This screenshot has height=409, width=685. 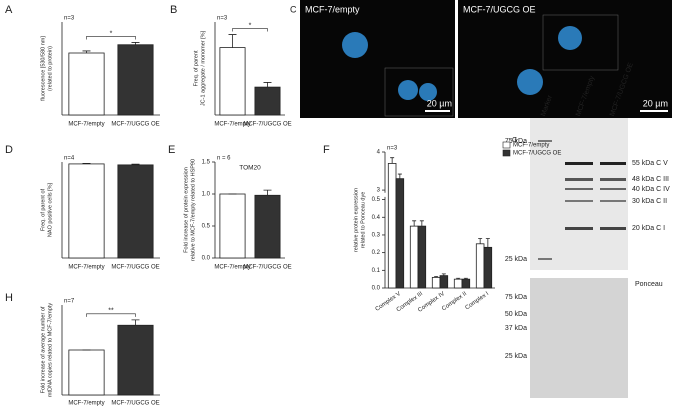 I want to click on y-tick-label: 4, so click(x=379, y=153).